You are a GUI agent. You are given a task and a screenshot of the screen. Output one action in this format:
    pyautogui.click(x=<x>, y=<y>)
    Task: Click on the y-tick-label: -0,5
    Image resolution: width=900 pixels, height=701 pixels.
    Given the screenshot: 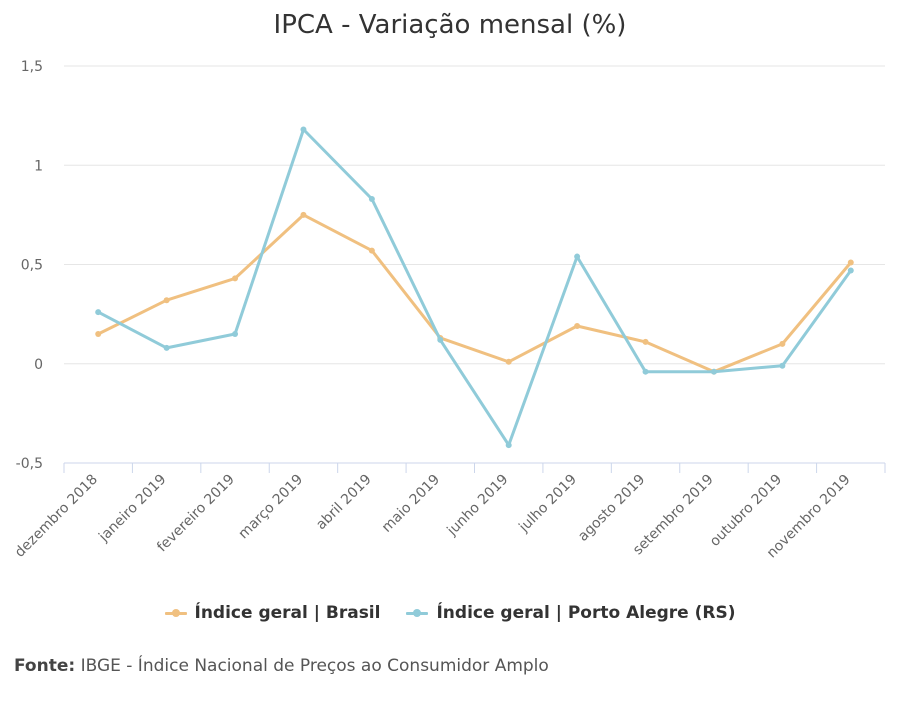 What is the action you would take?
    pyautogui.click(x=29, y=464)
    